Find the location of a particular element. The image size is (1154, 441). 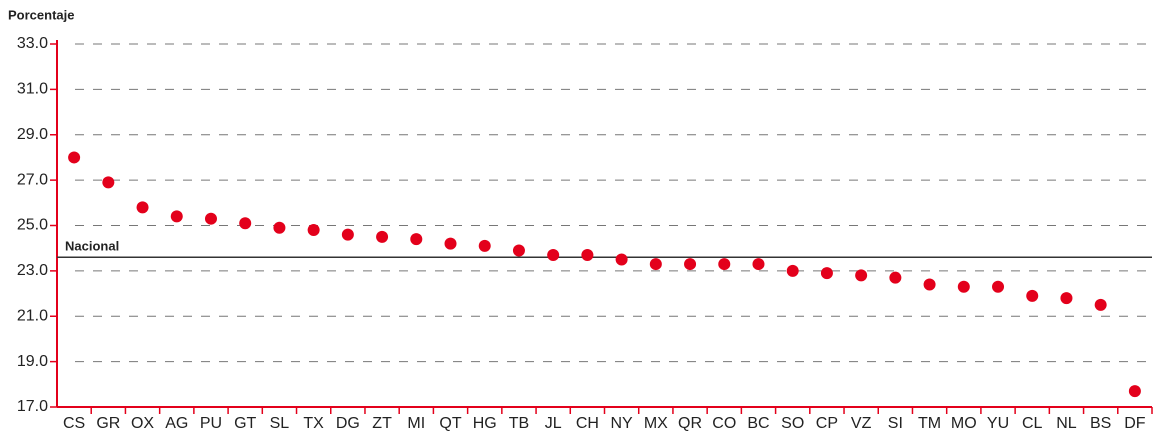

x-tick-label: JL is located at coordinates (553, 423).